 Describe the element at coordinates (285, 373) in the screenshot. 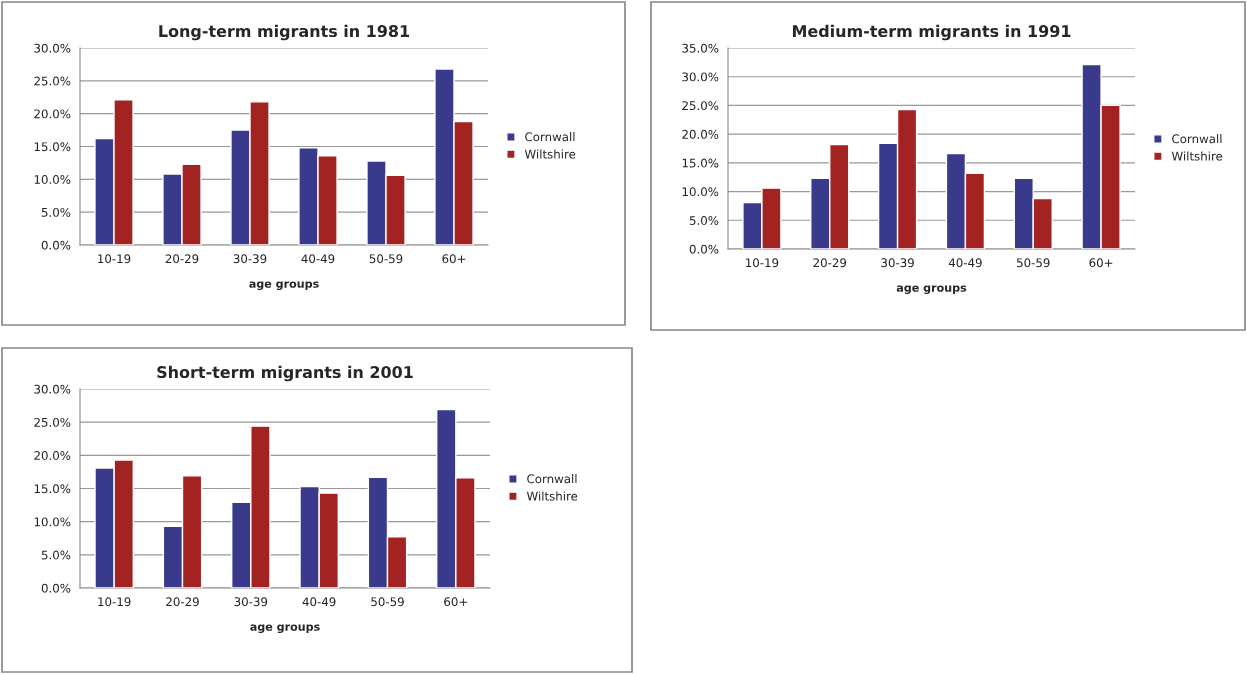

I see `chart-title: Short-term migrants in 2001` at that location.